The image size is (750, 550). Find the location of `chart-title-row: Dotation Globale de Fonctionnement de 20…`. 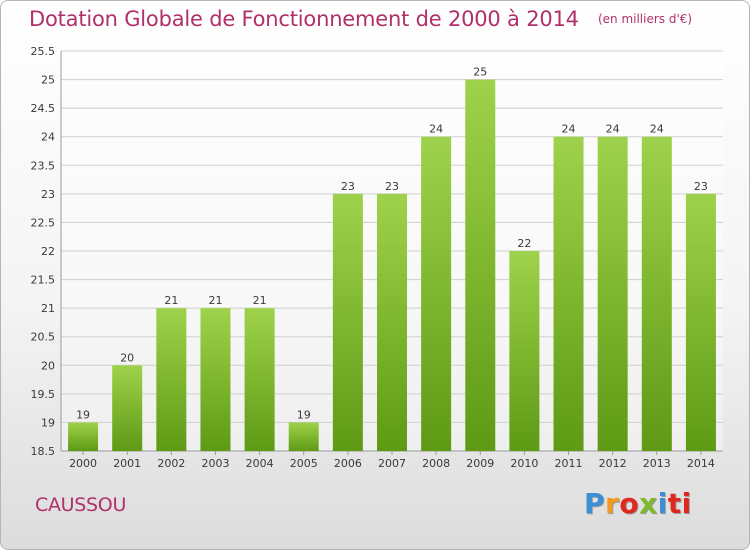

chart-title-row: Dotation Globale de Fonctionnement de 20… is located at coordinates (360, 19).